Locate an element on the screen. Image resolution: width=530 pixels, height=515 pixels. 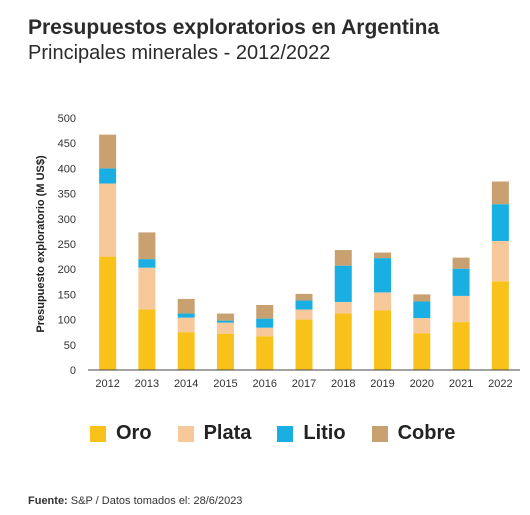
bar-segment-oro-2020 is located at coordinates (422, 351).